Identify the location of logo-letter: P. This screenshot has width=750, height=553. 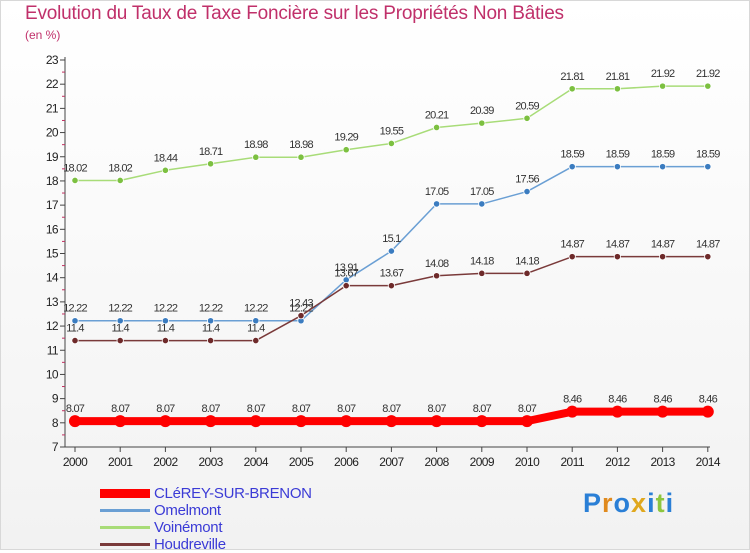
(593, 503).